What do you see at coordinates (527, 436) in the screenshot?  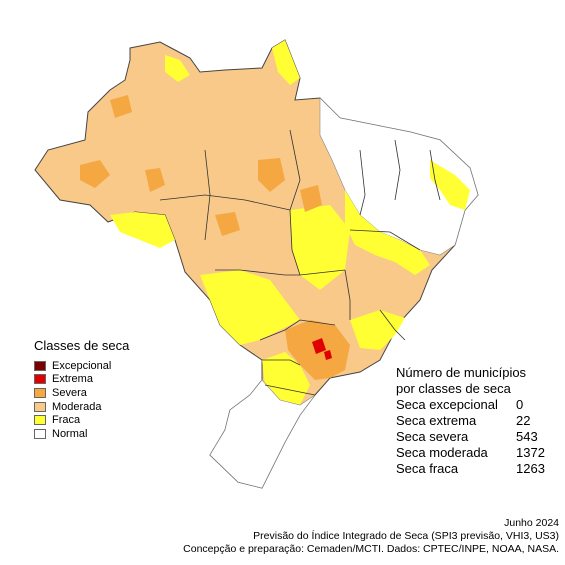 I see `counts-row-value: 543` at bounding box center [527, 436].